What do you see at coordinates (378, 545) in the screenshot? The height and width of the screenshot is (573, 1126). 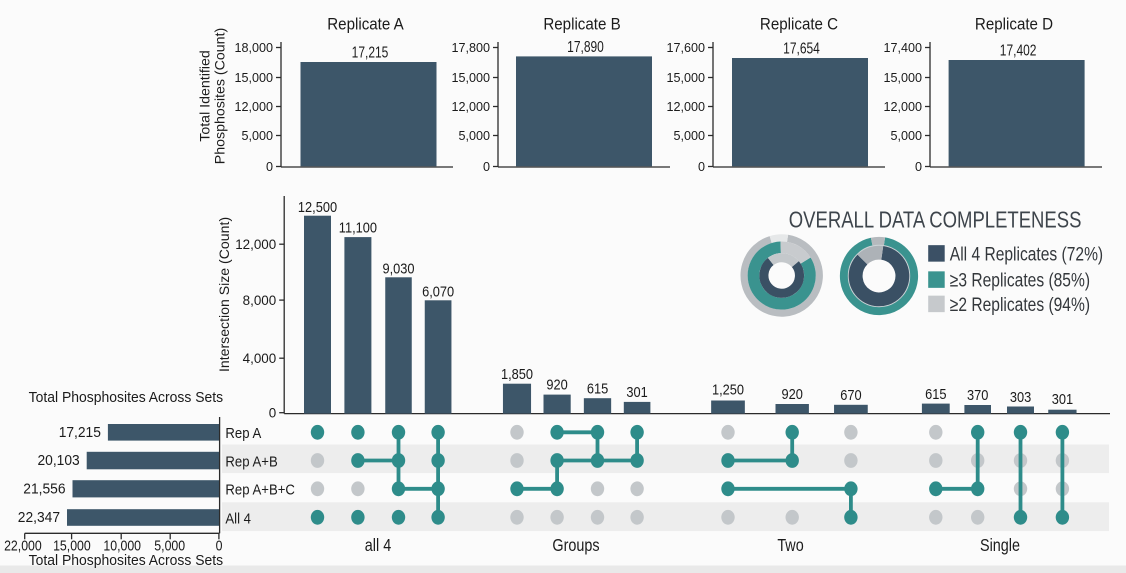 I see `svg-text: all 4` at bounding box center [378, 545].